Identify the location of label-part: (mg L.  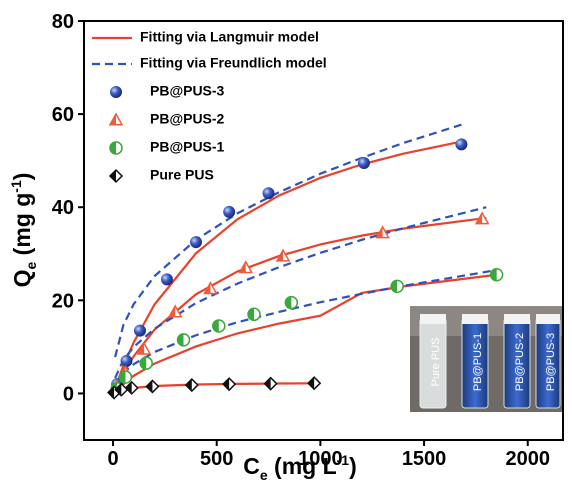
(302, 466).